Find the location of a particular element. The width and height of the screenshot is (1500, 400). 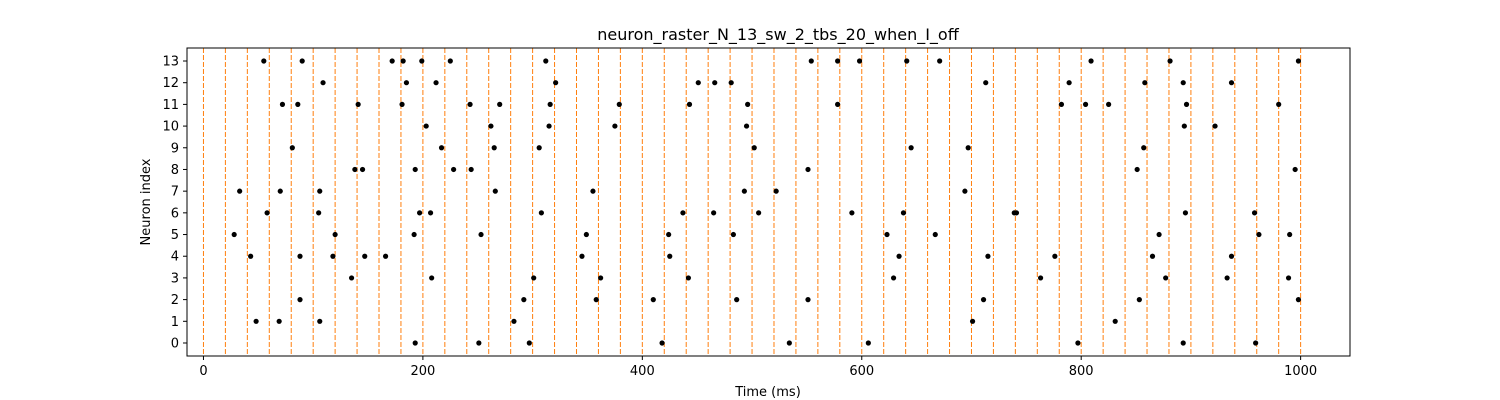

y-tick-label-2: 2 is located at coordinates (175, 300).